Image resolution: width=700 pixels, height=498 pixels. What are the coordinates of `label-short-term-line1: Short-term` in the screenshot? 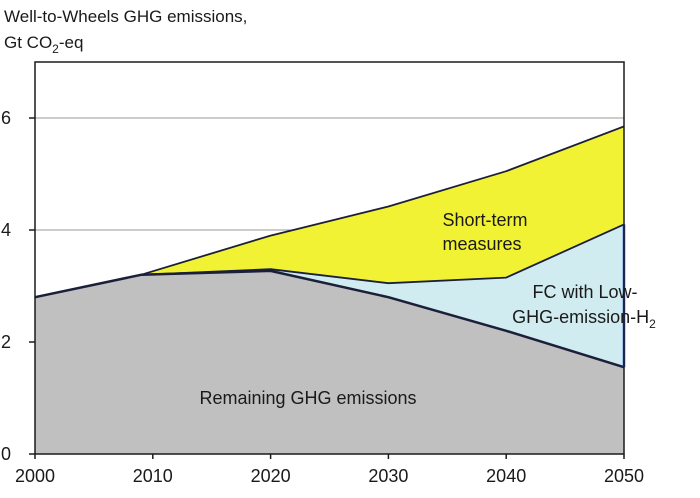 It's located at (484, 220).